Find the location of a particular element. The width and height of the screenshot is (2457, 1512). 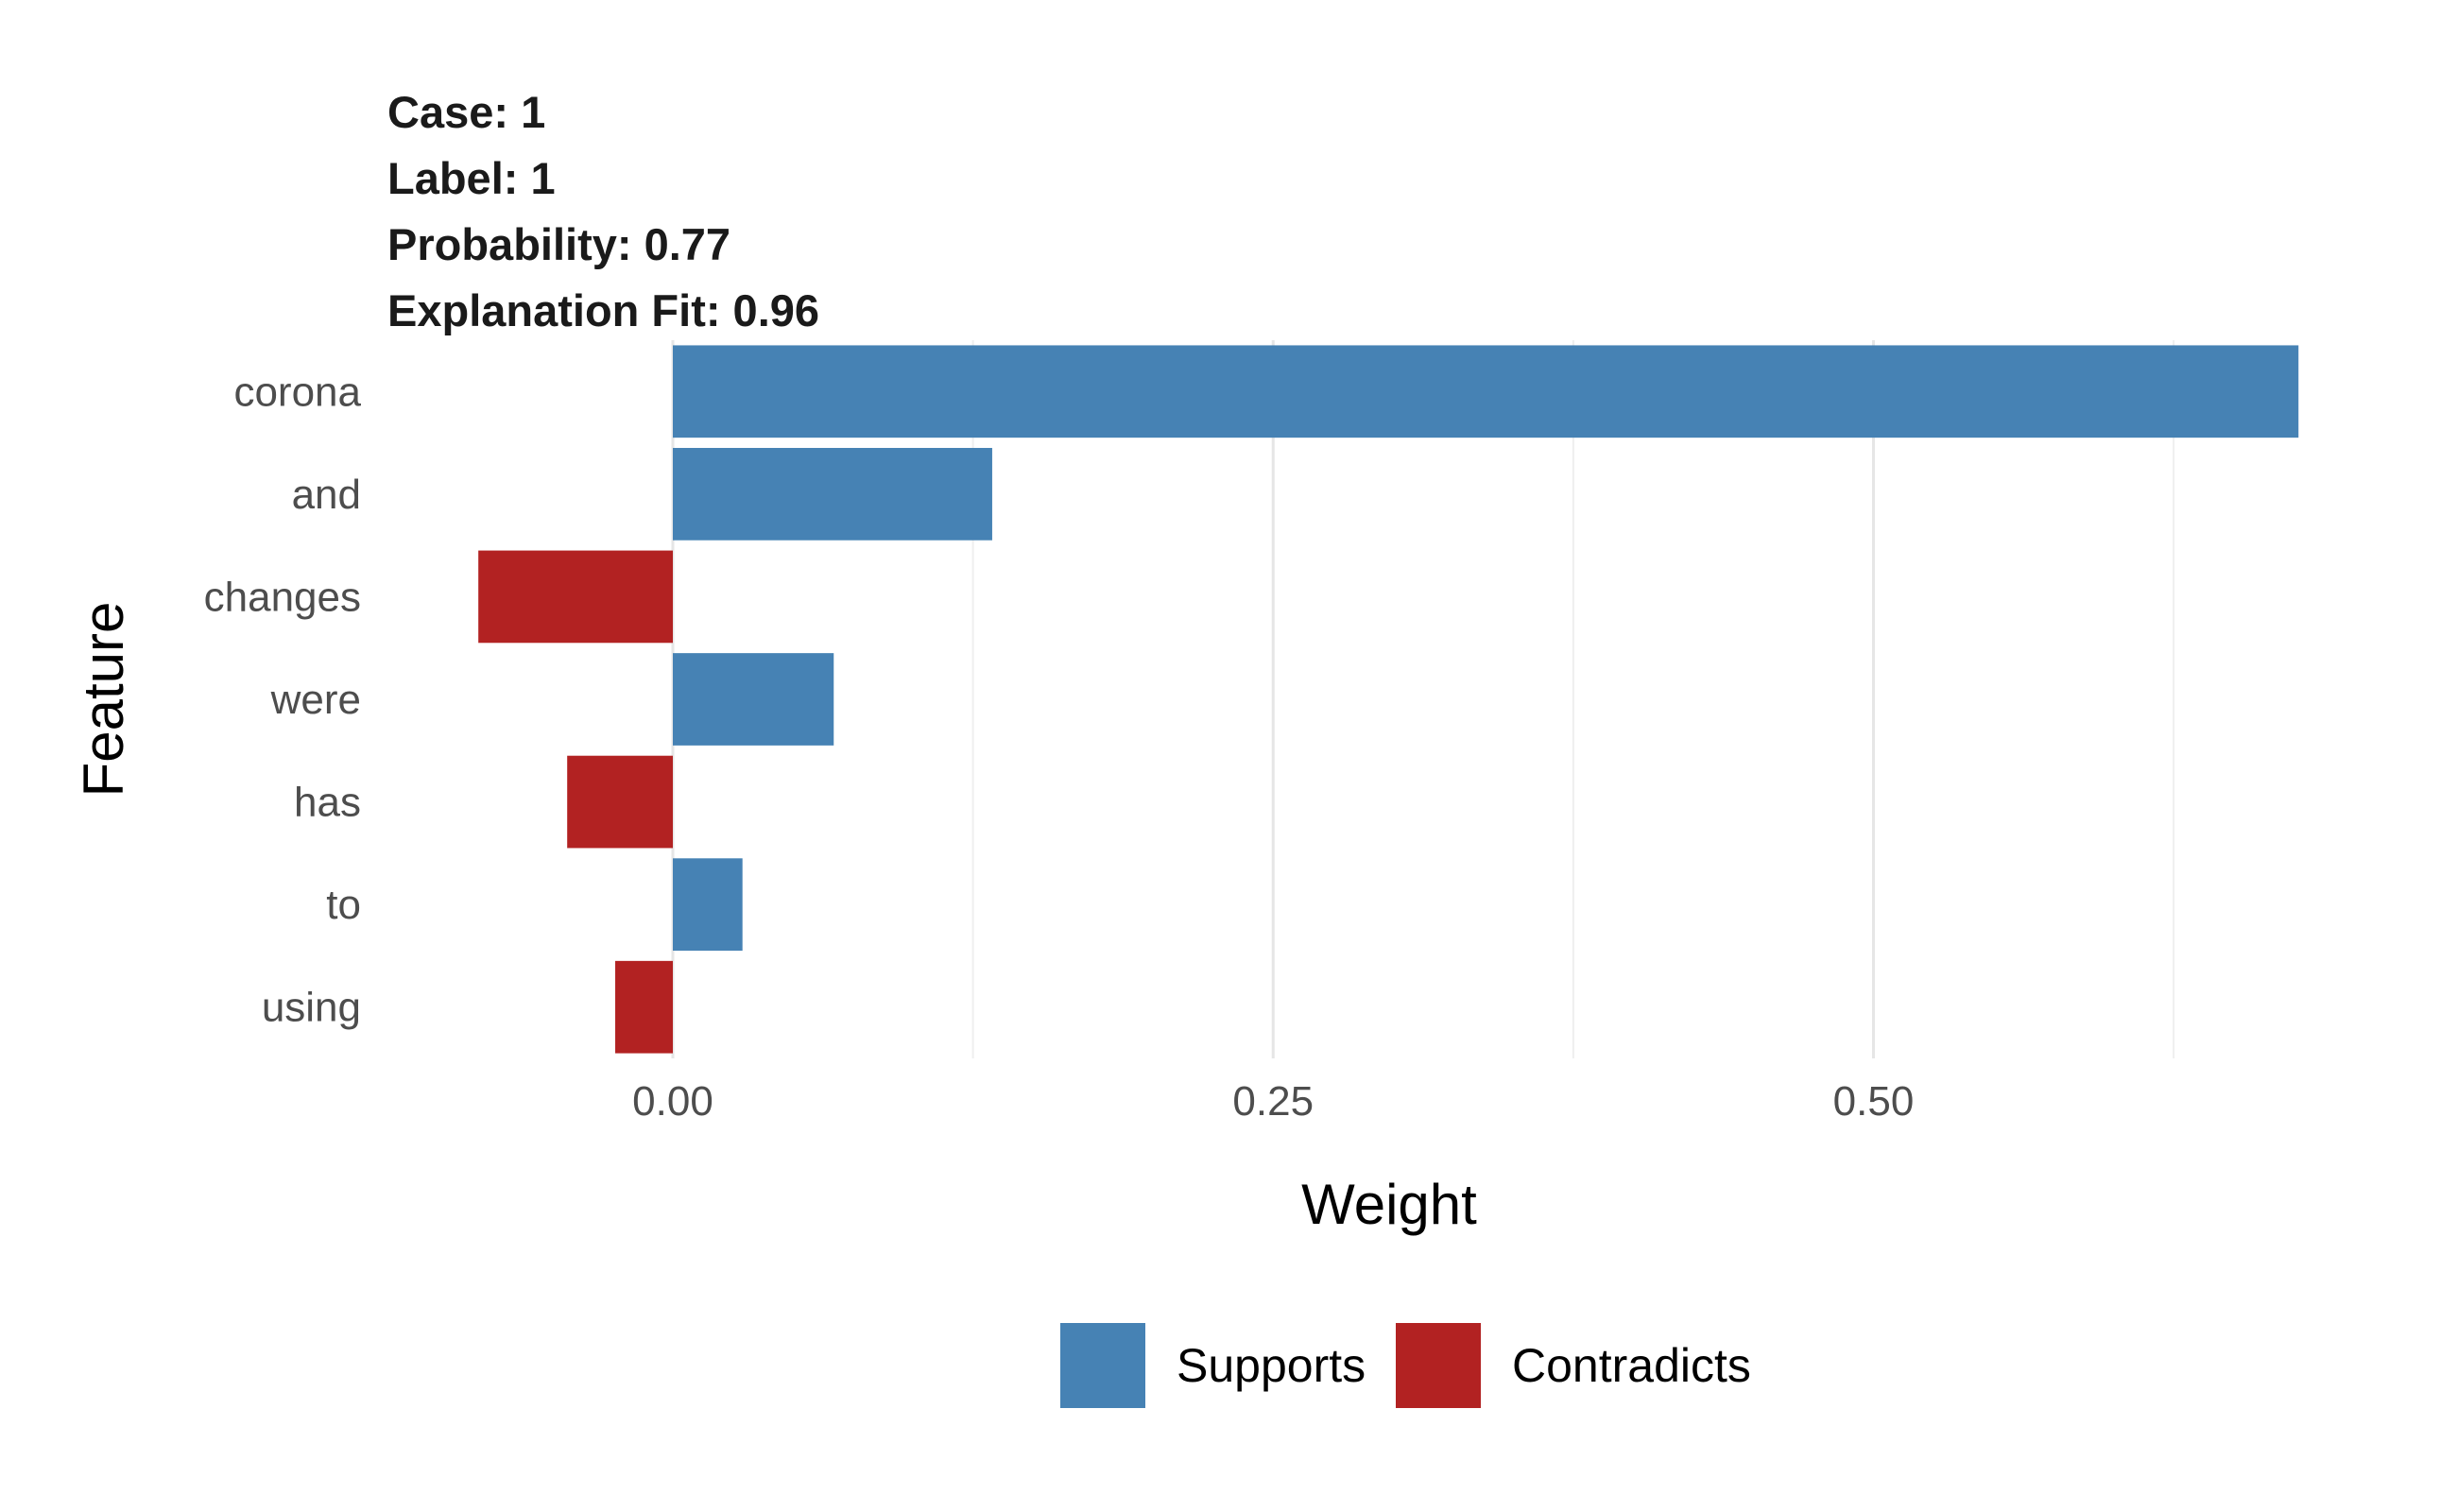

y-tick-labels: corona and changes were has to using is located at coordinates (283, 699).